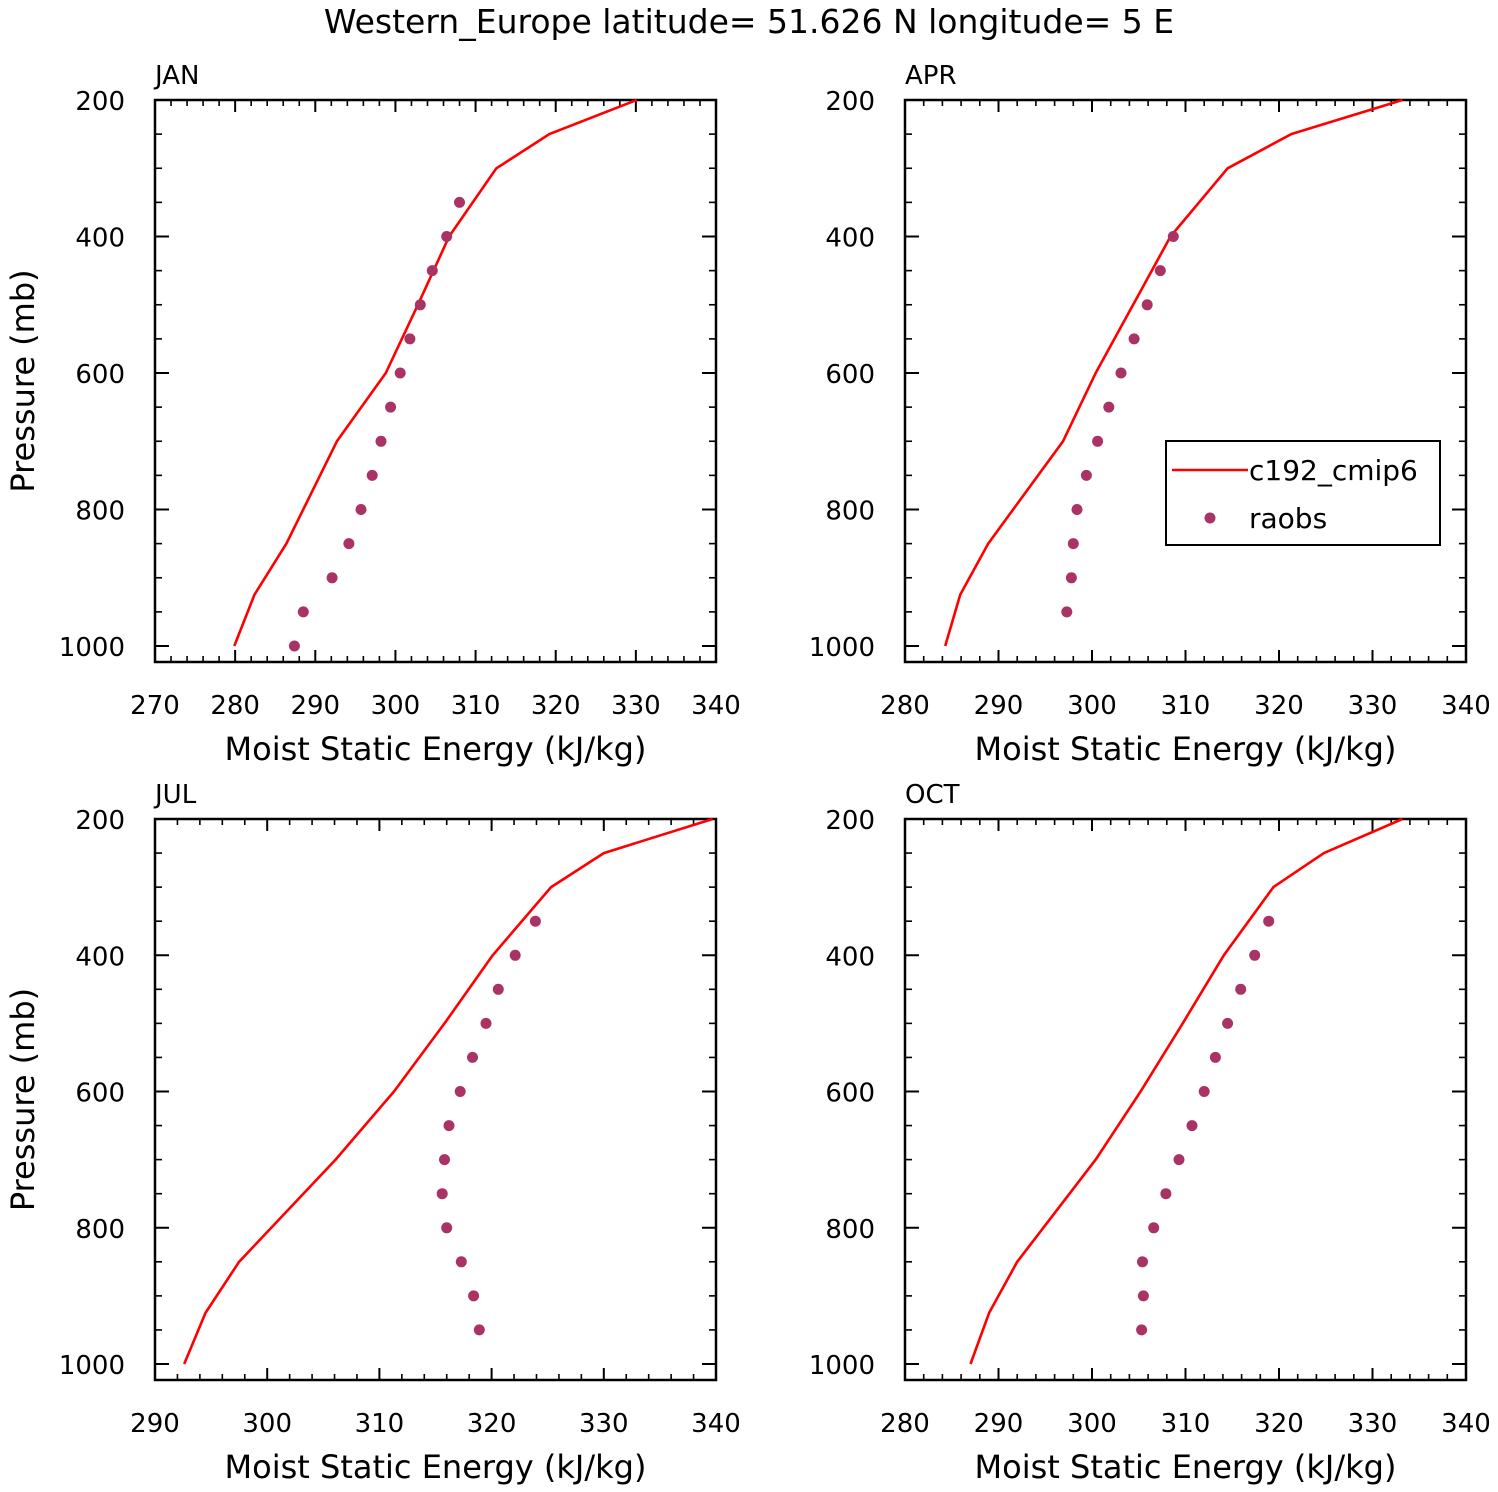 The height and width of the screenshot is (1492, 1498). I want to click on panel-title: JAN, so click(176, 76).